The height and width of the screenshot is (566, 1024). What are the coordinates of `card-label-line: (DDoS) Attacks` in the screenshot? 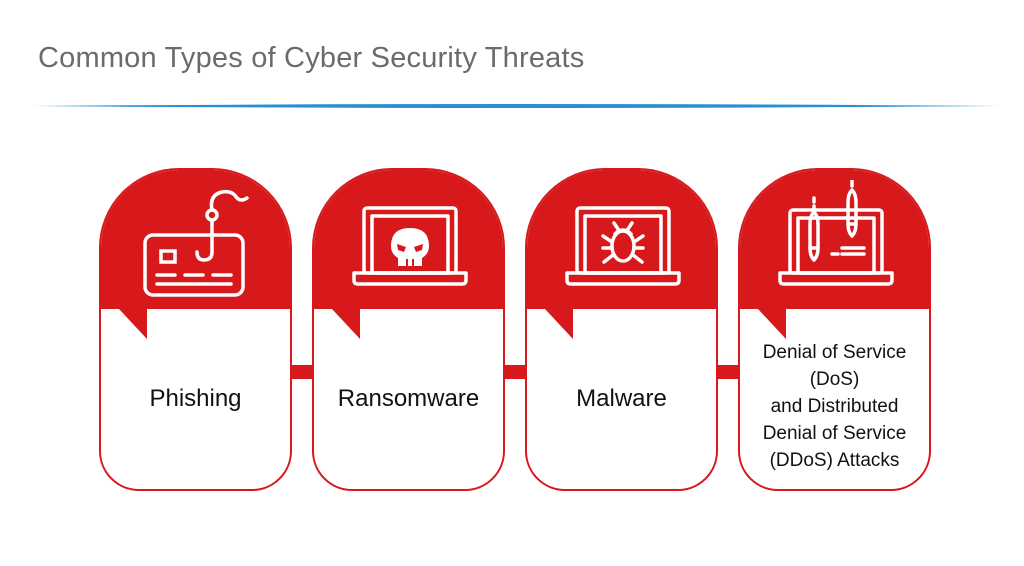 It's located at (834, 460).